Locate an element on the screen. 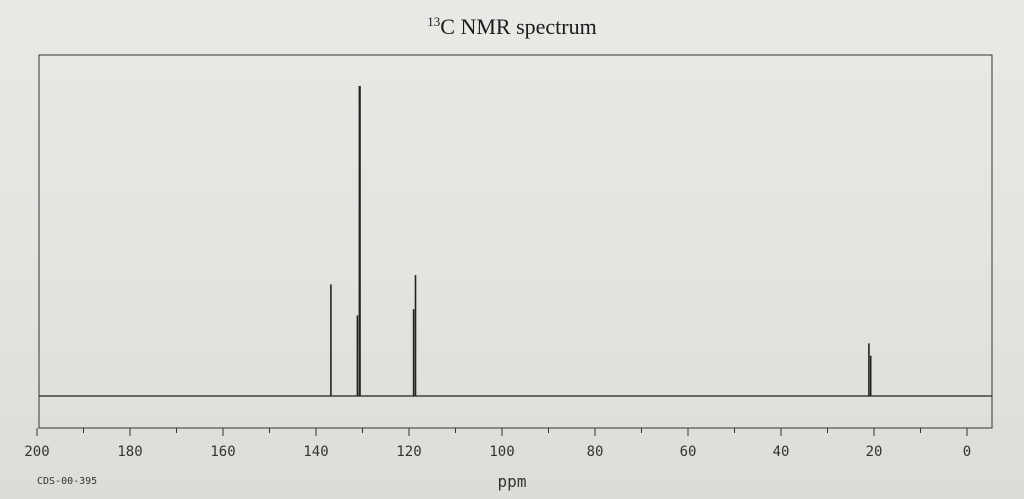  x-tick-label: 160 is located at coordinates (222, 452).